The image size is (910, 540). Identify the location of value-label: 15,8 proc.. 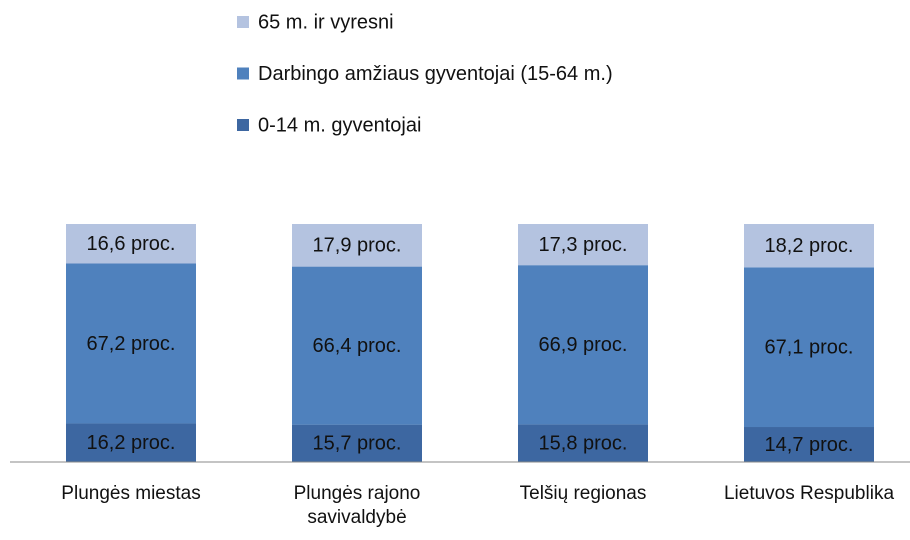
(583, 443).